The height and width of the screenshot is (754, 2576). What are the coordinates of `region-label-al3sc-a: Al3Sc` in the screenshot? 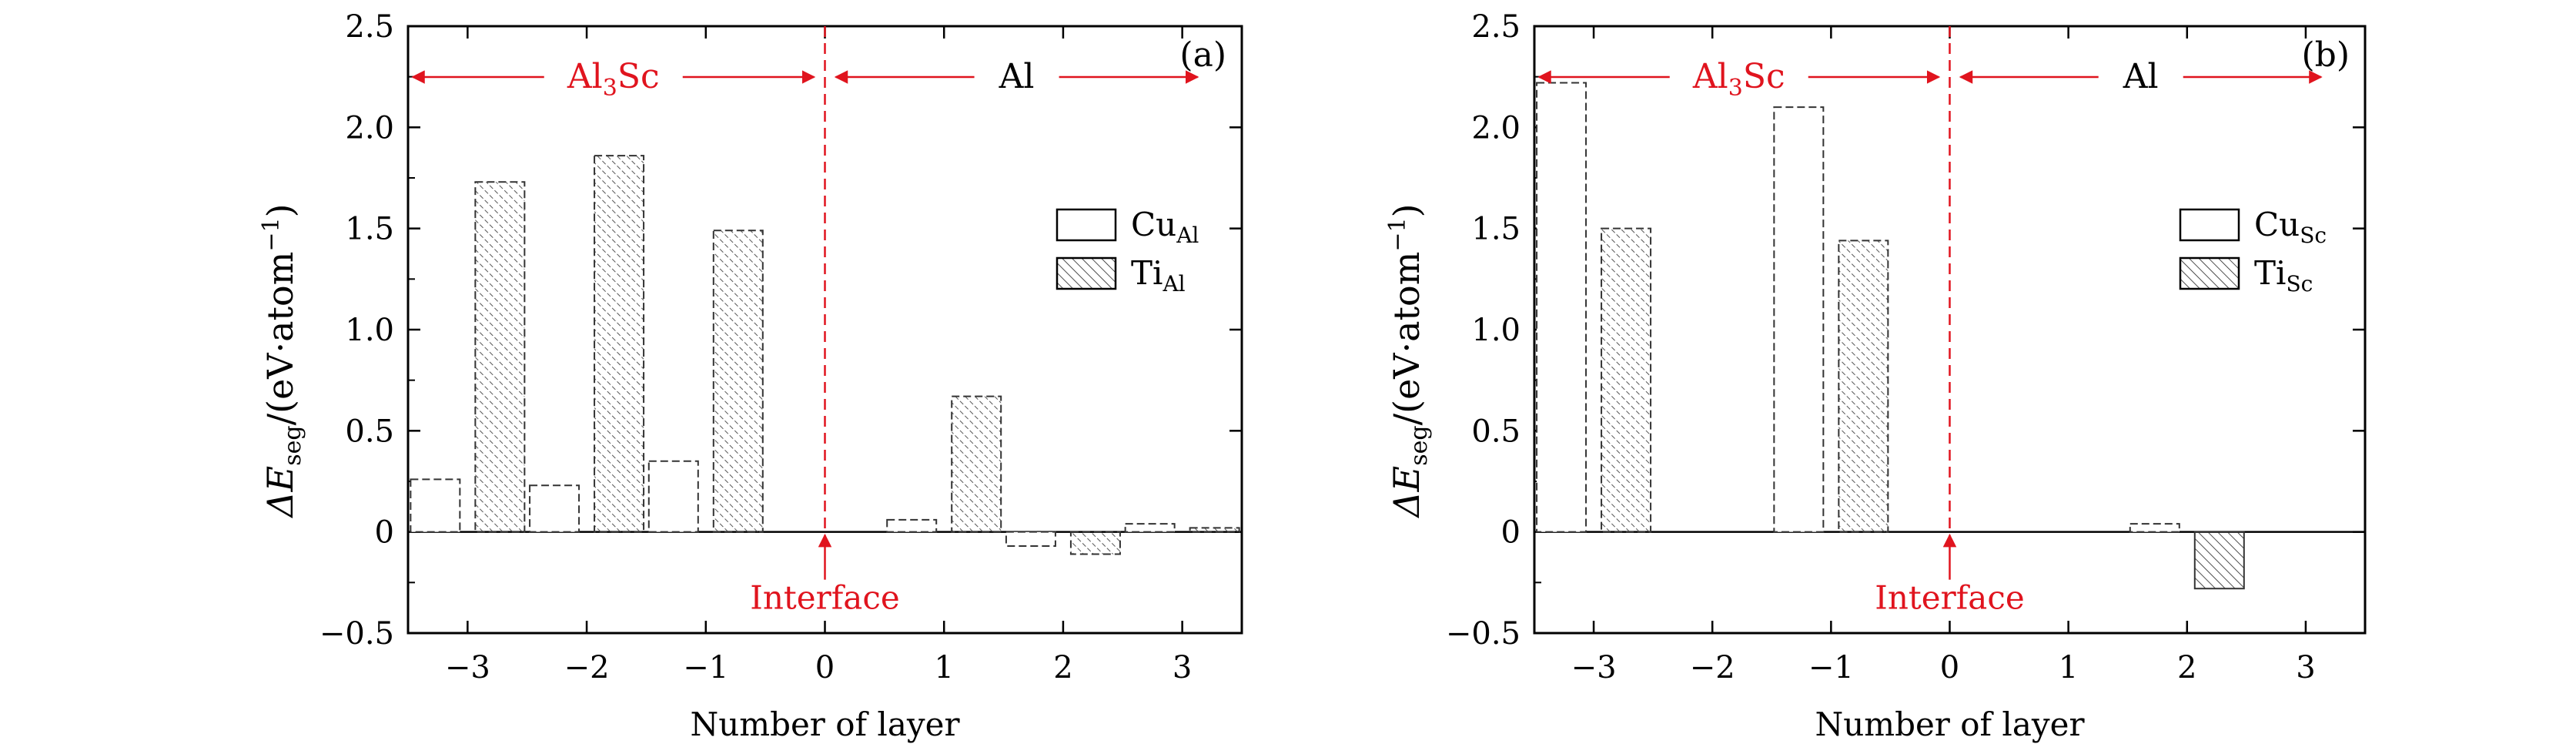 It's located at (614, 79).